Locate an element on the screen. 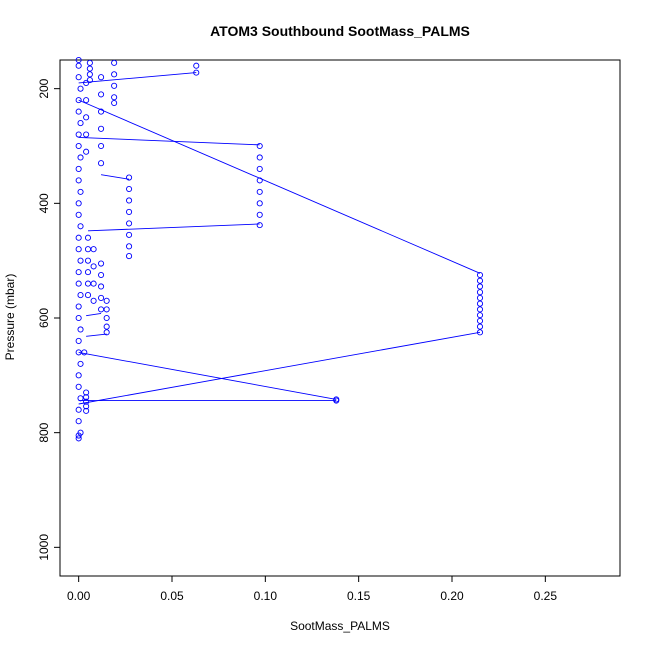 Image resolution: width=650 pixels, height=650 pixels. y-tick-label: 1000 is located at coordinates (44, 547).